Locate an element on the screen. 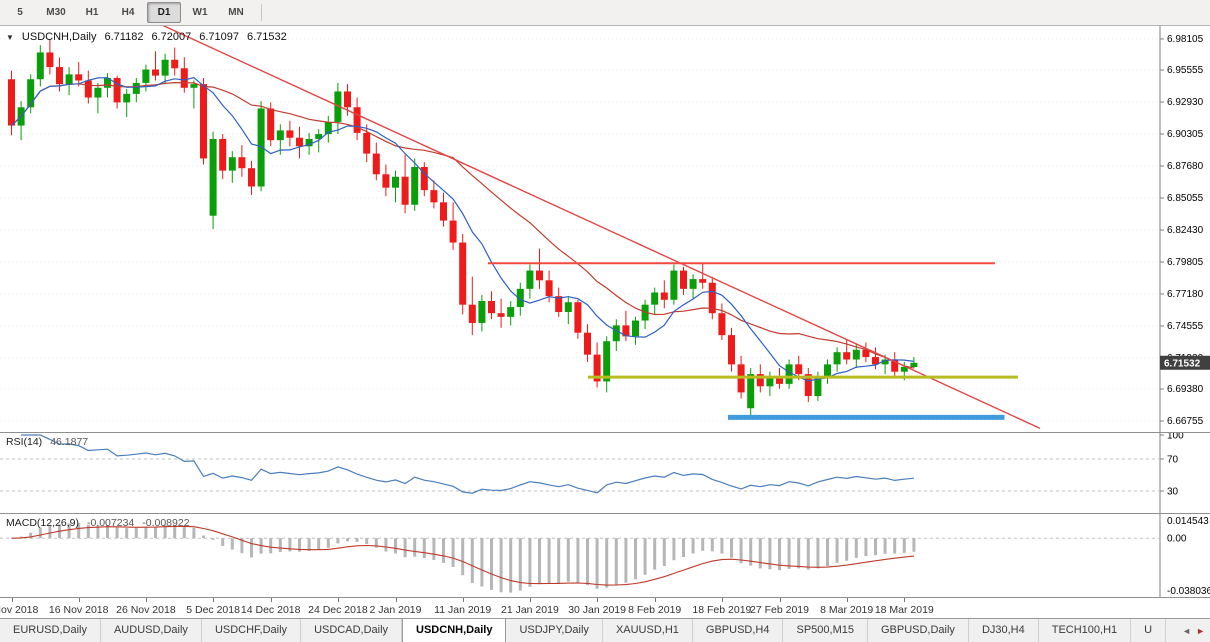 The height and width of the screenshot is (642, 1210). timeframe-button-mn: MN is located at coordinates (236, 12).